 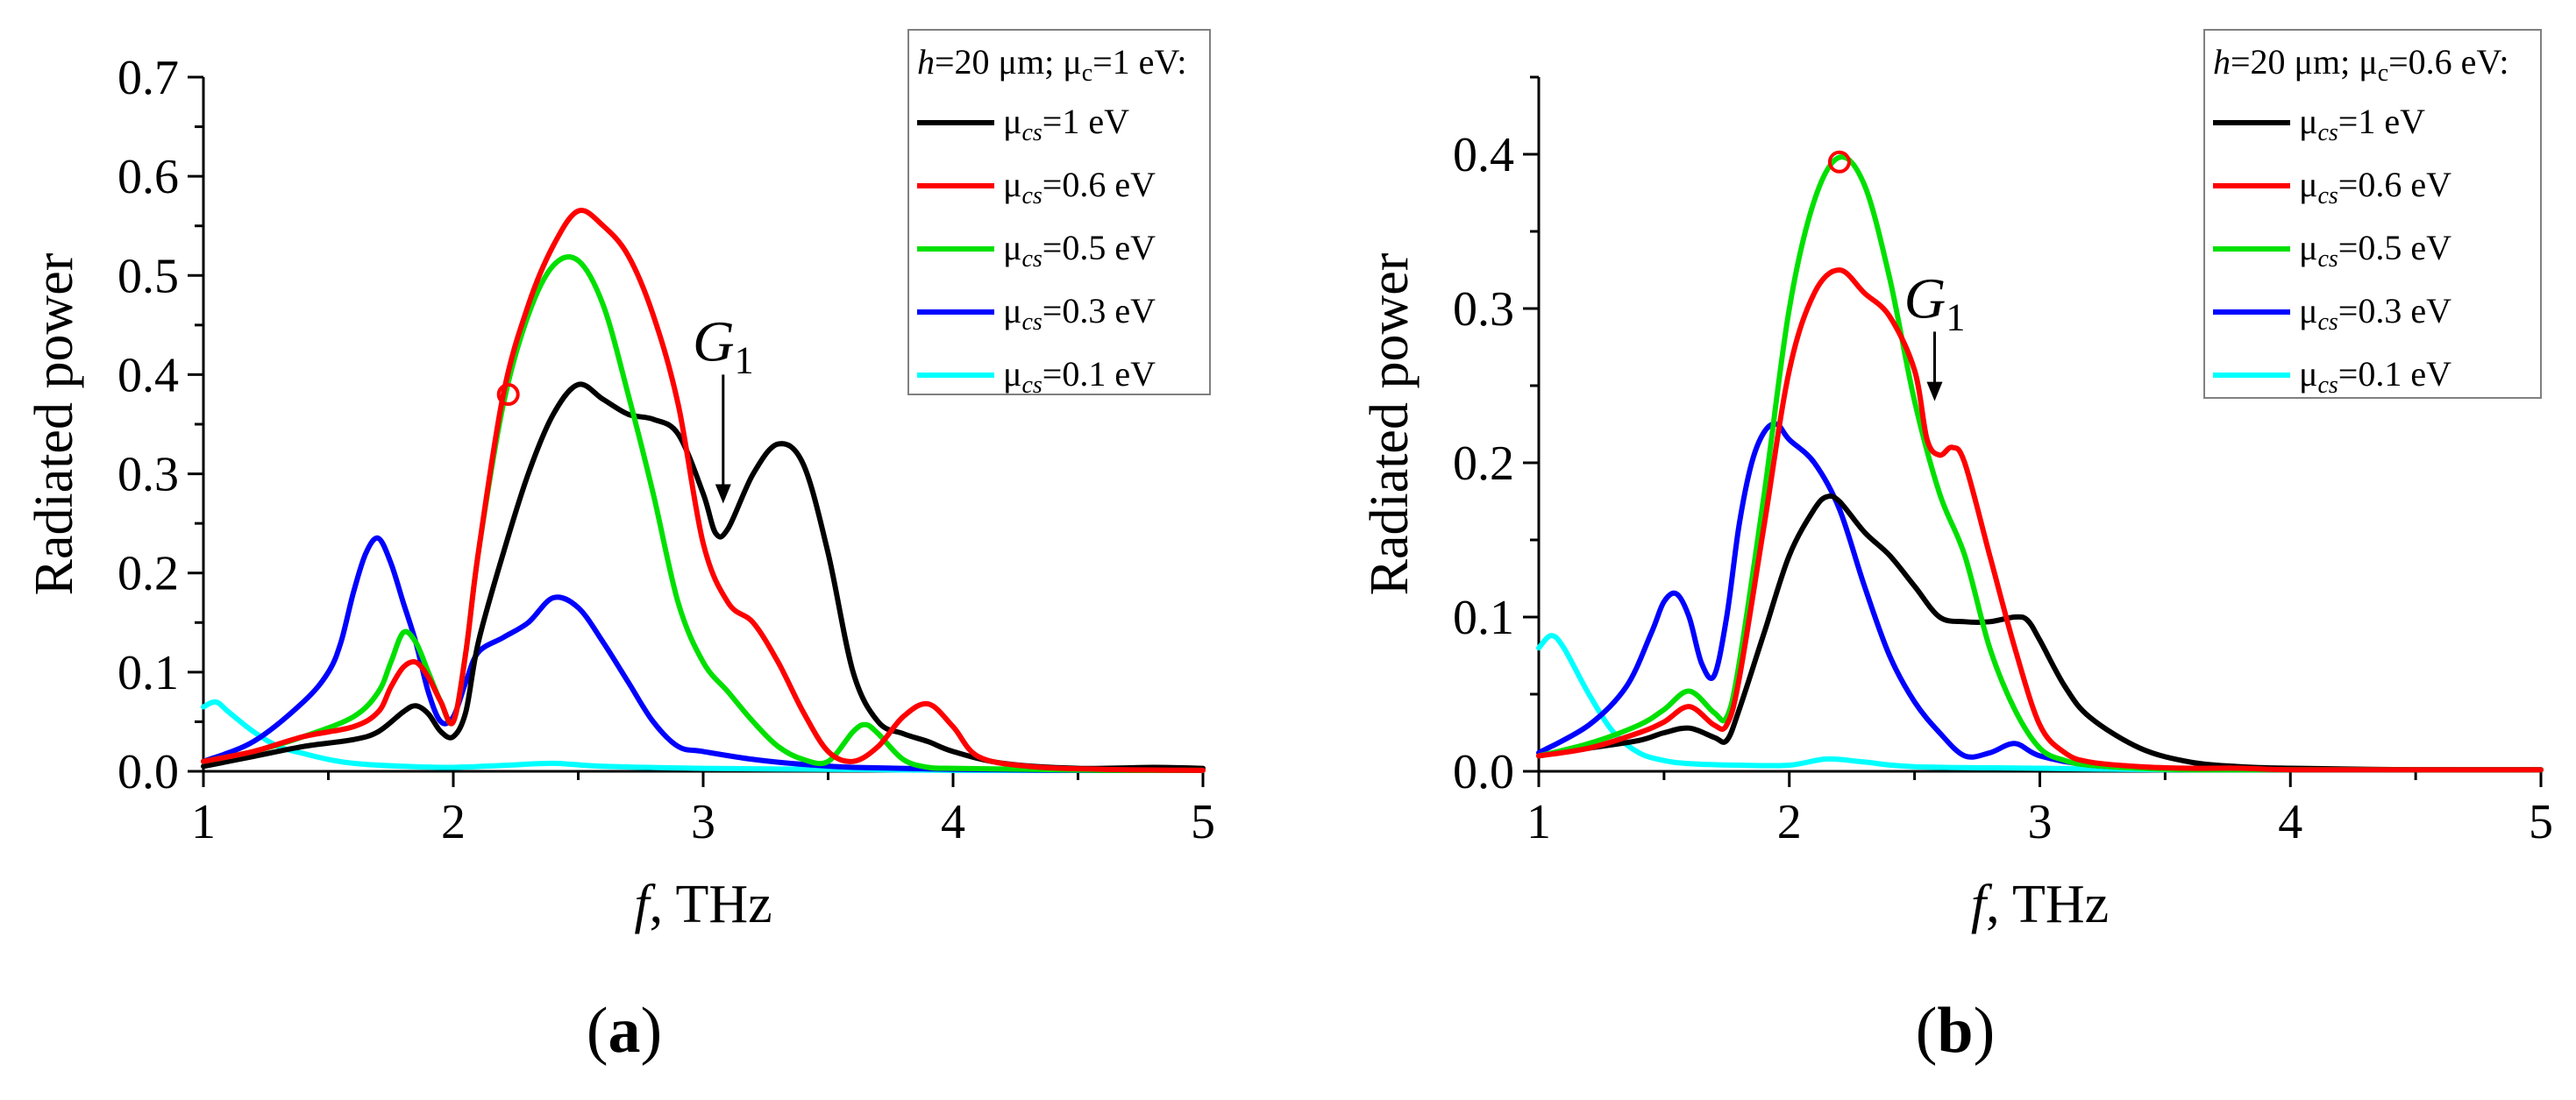 What do you see at coordinates (624, 1031) in the screenshot?
I see `panel-label: (a)` at bounding box center [624, 1031].